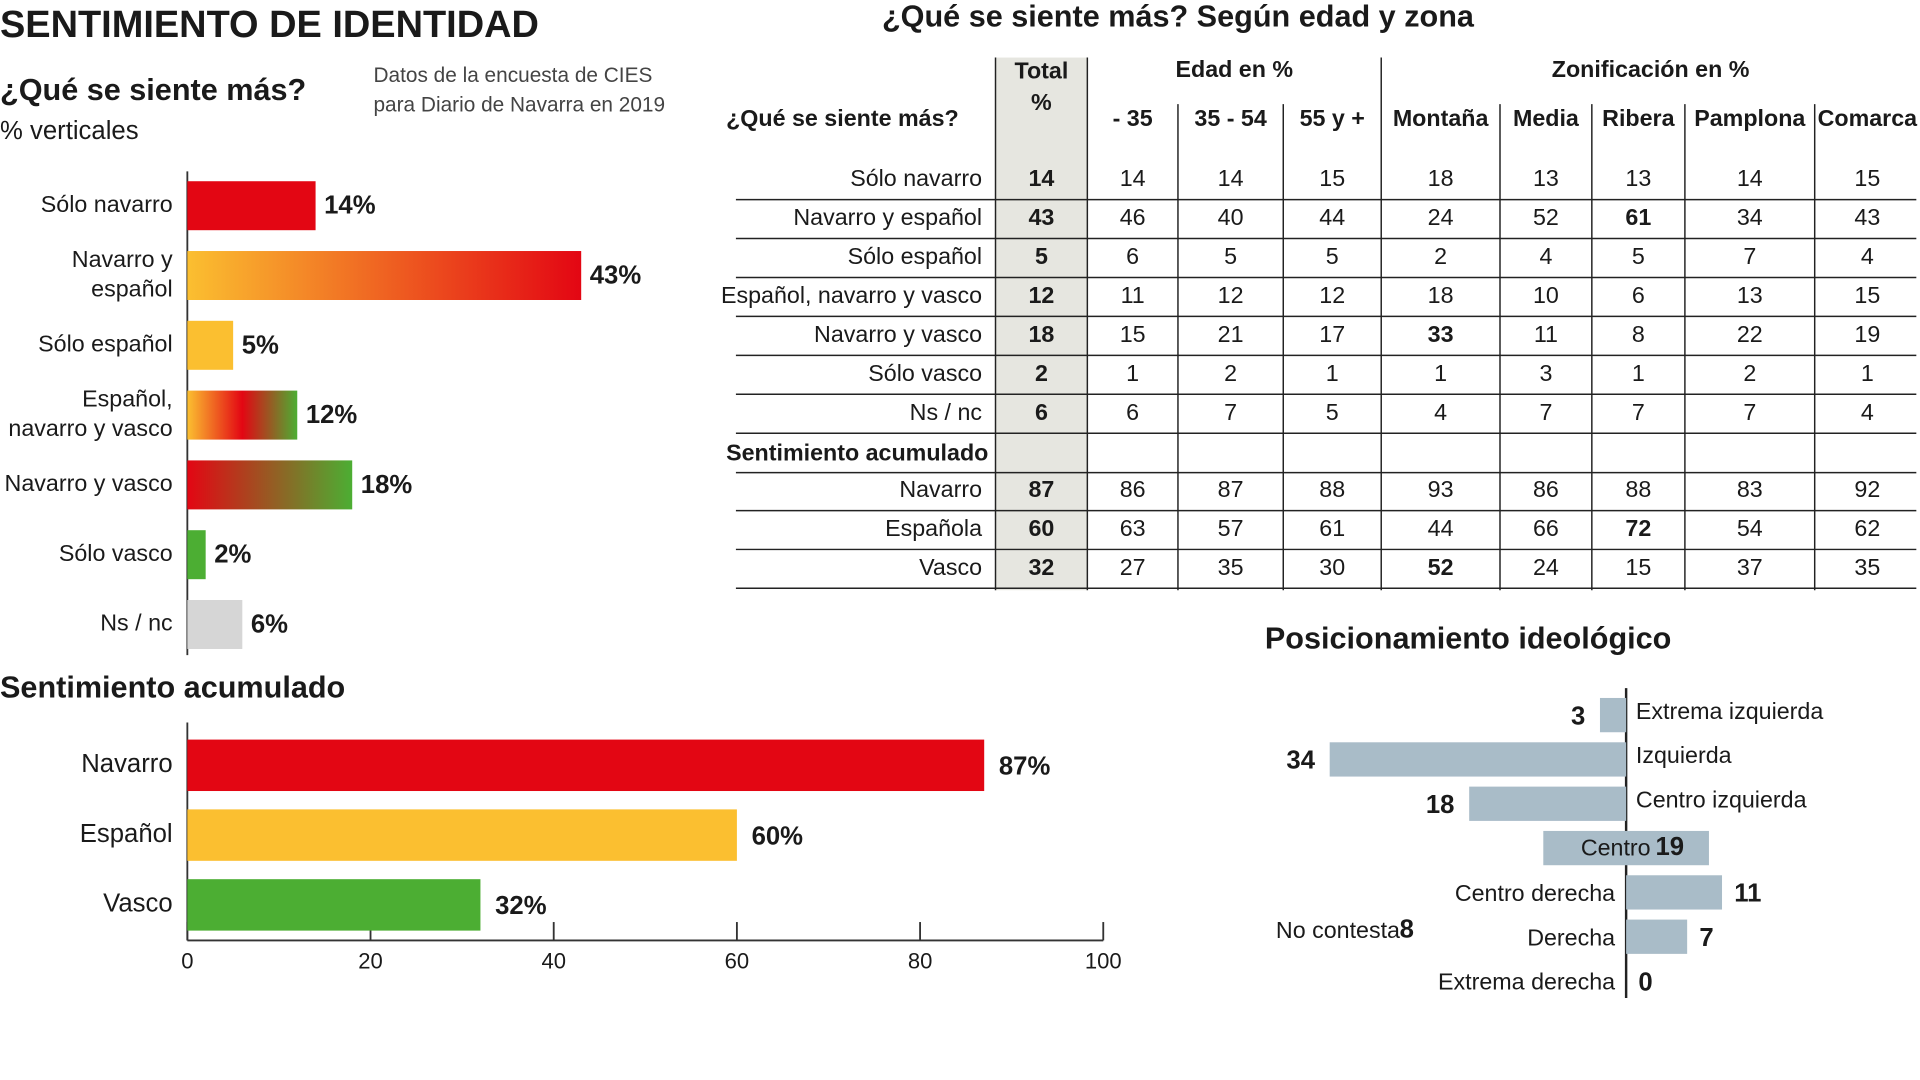  I want to click on value-label: 5%, so click(260, 345).